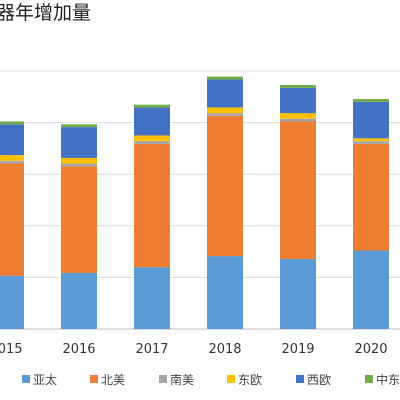 Image resolution: width=400 pixels, height=400 pixels. What do you see at coordinates (211, 379) in the screenshot?
I see `legend: 亚太 北美 南美 东欧 西欧 中东&非洲` at bounding box center [211, 379].